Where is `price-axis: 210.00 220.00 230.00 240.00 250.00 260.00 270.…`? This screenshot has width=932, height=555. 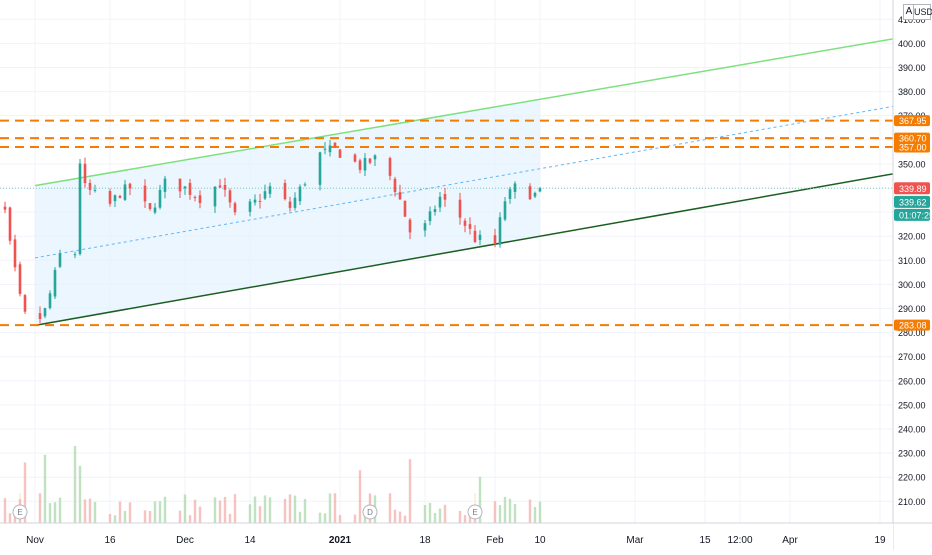
price-axis: 210.00 220.00 230.00 240.00 250.00 260.00 270.… is located at coordinates (912, 275).